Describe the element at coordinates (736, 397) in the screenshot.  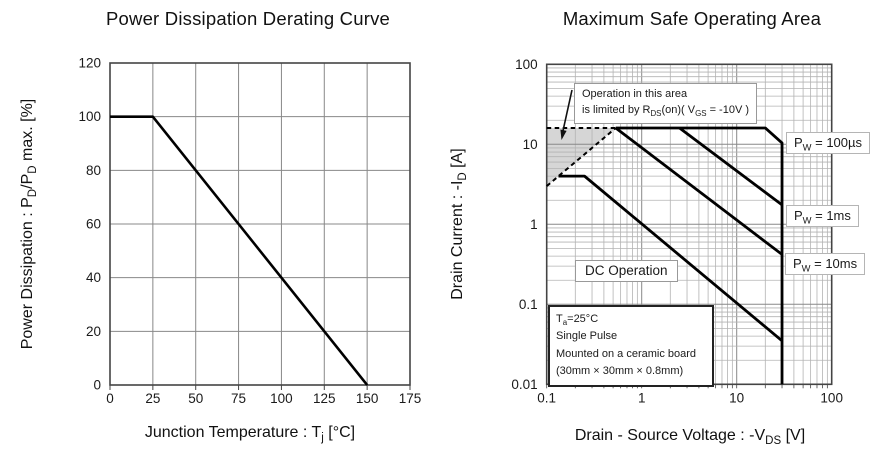
I see `right-x-tick-label: 10` at that location.